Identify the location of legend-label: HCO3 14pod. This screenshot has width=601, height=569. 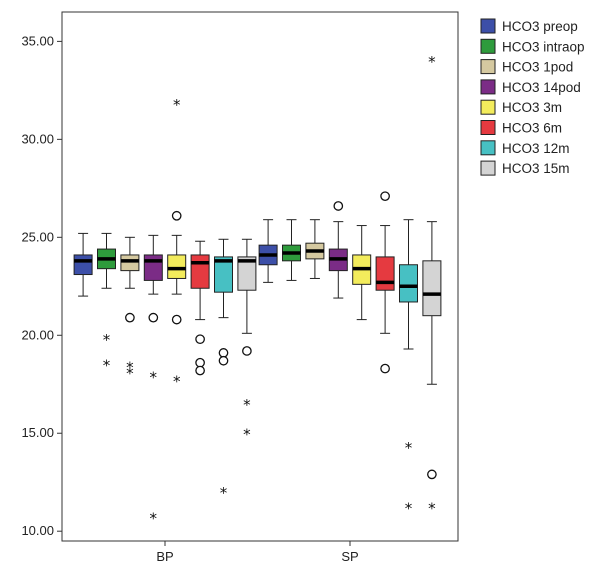
(541, 87).